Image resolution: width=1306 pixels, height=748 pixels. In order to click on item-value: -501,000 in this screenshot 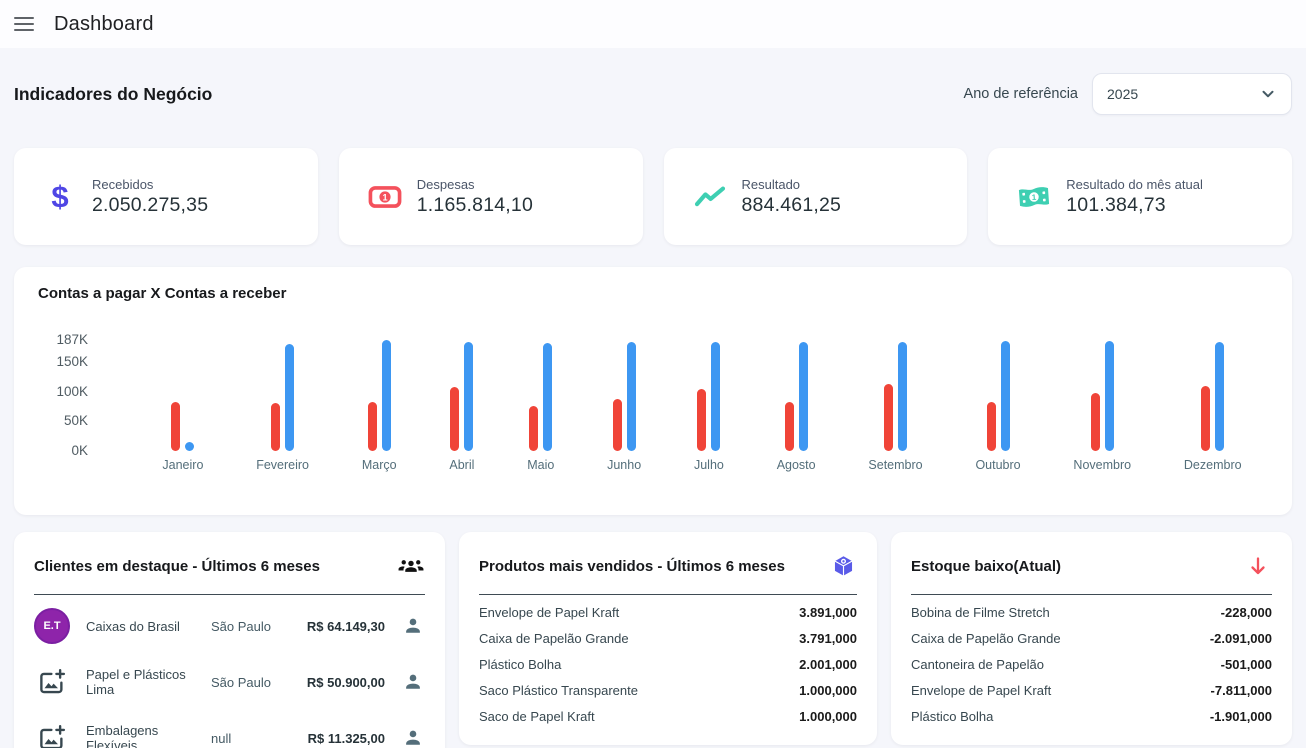, I will do `click(1246, 664)`.